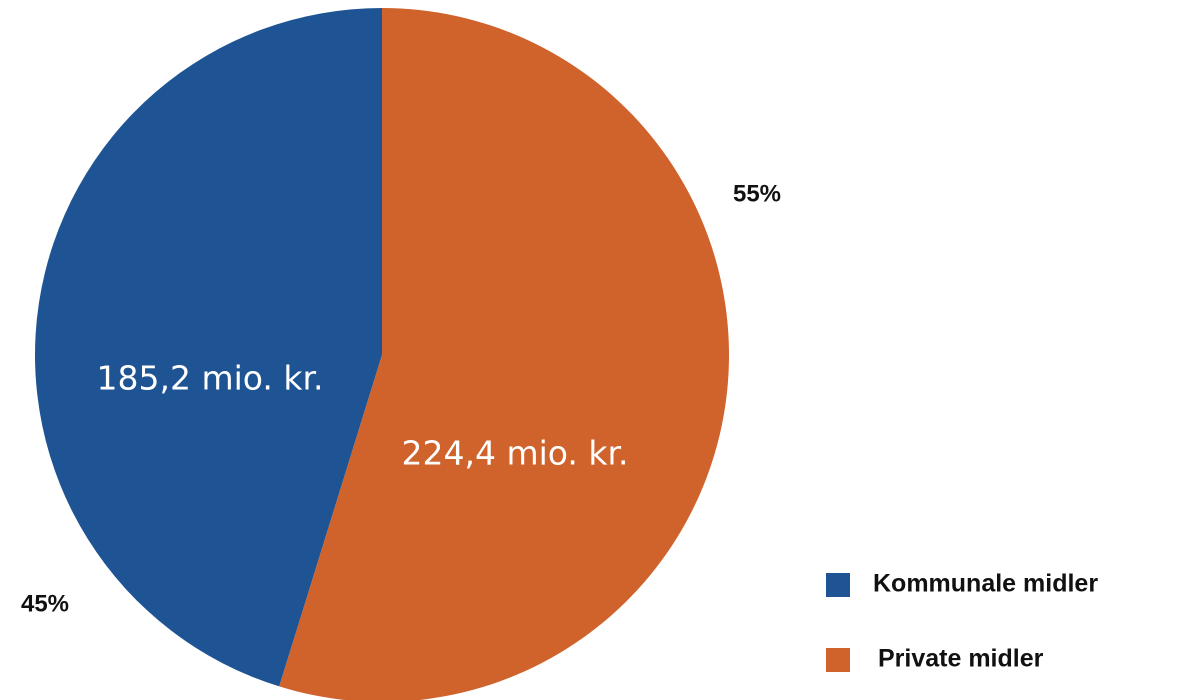  What do you see at coordinates (514, 453) in the screenshot?
I see `slice-value-label: 224,4 mio. kr.` at bounding box center [514, 453].